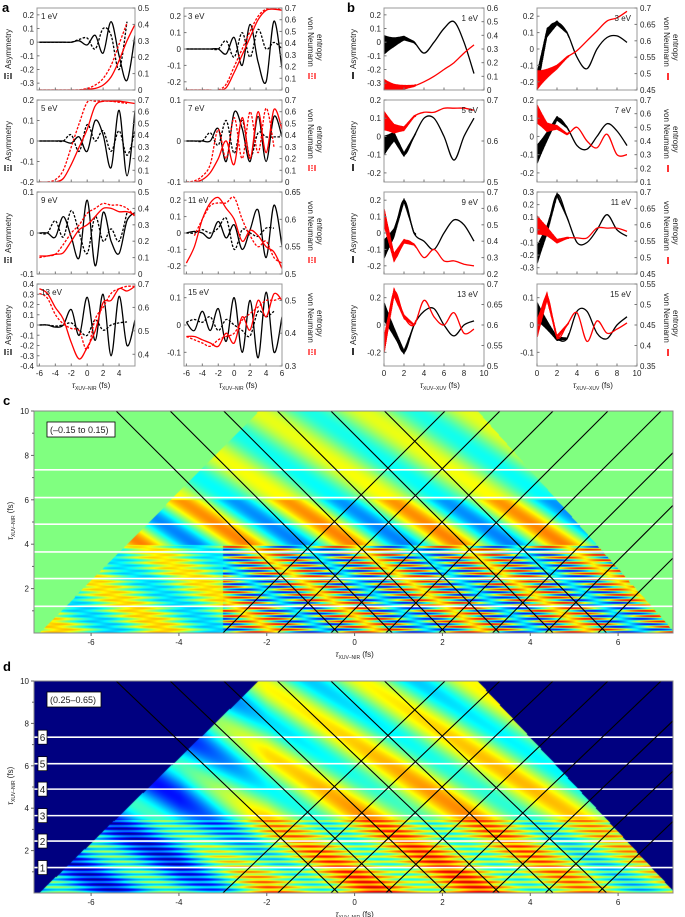 This screenshot has height=917, width=685. I want to click on y-tick-label: 4, so click(27, 808).